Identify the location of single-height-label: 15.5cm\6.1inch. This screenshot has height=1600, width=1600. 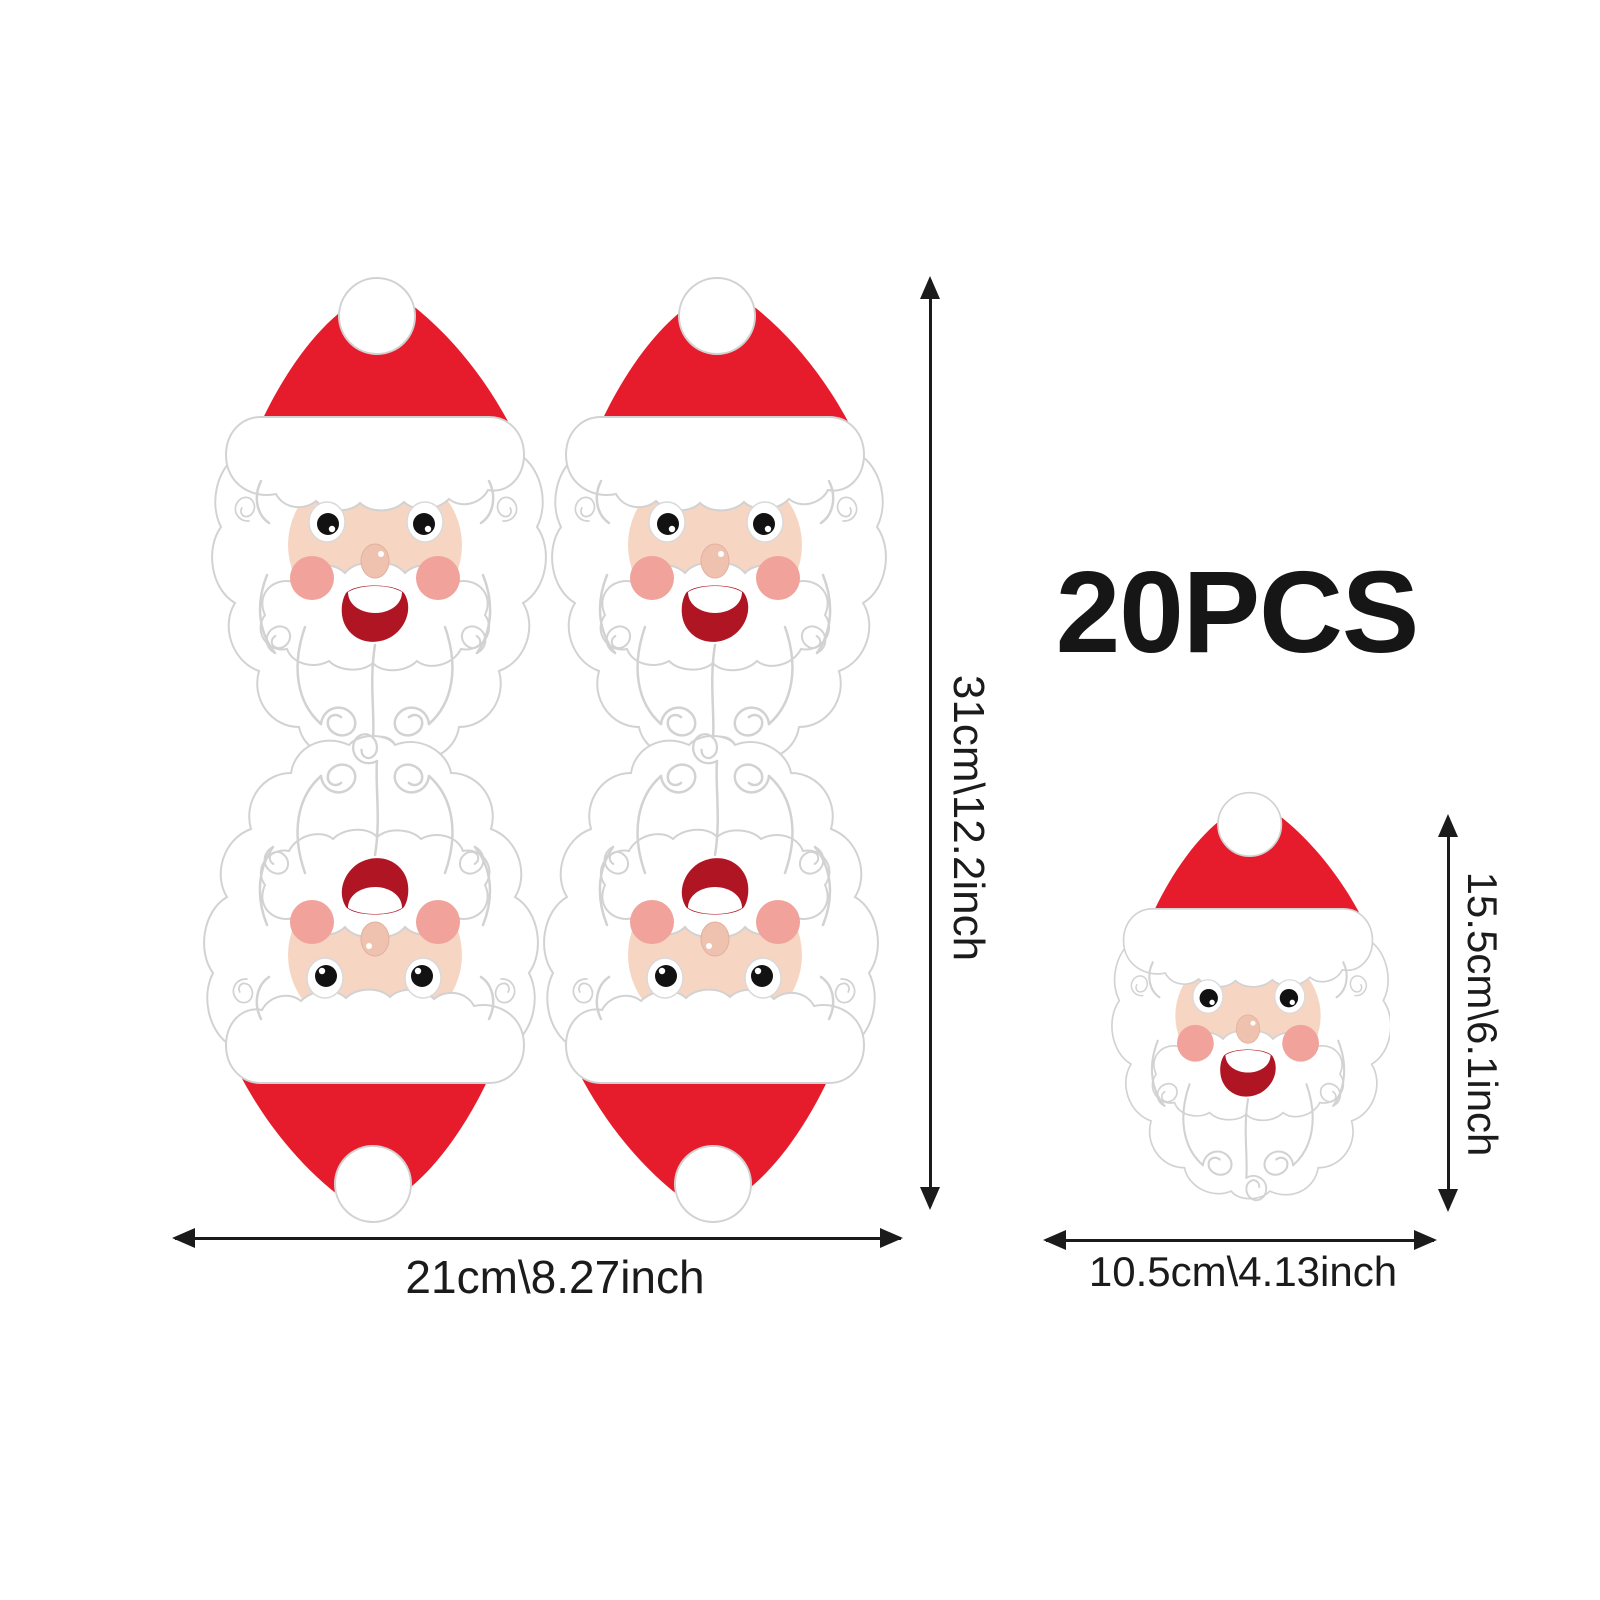
(1482, 1014).